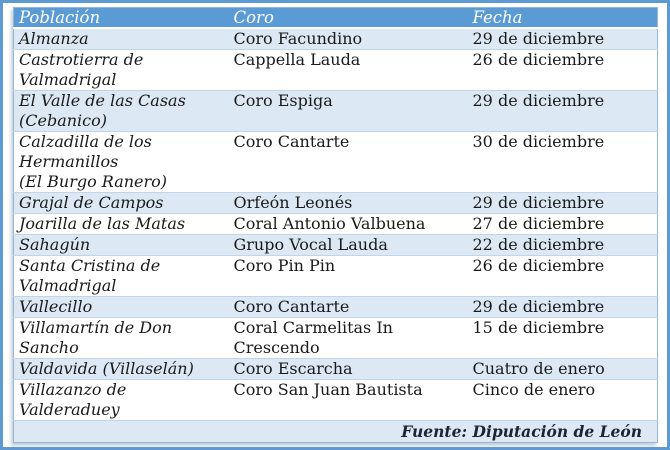 The height and width of the screenshot is (450, 670). I want to click on fecha-cell: 27 de diciembre, so click(562, 224).